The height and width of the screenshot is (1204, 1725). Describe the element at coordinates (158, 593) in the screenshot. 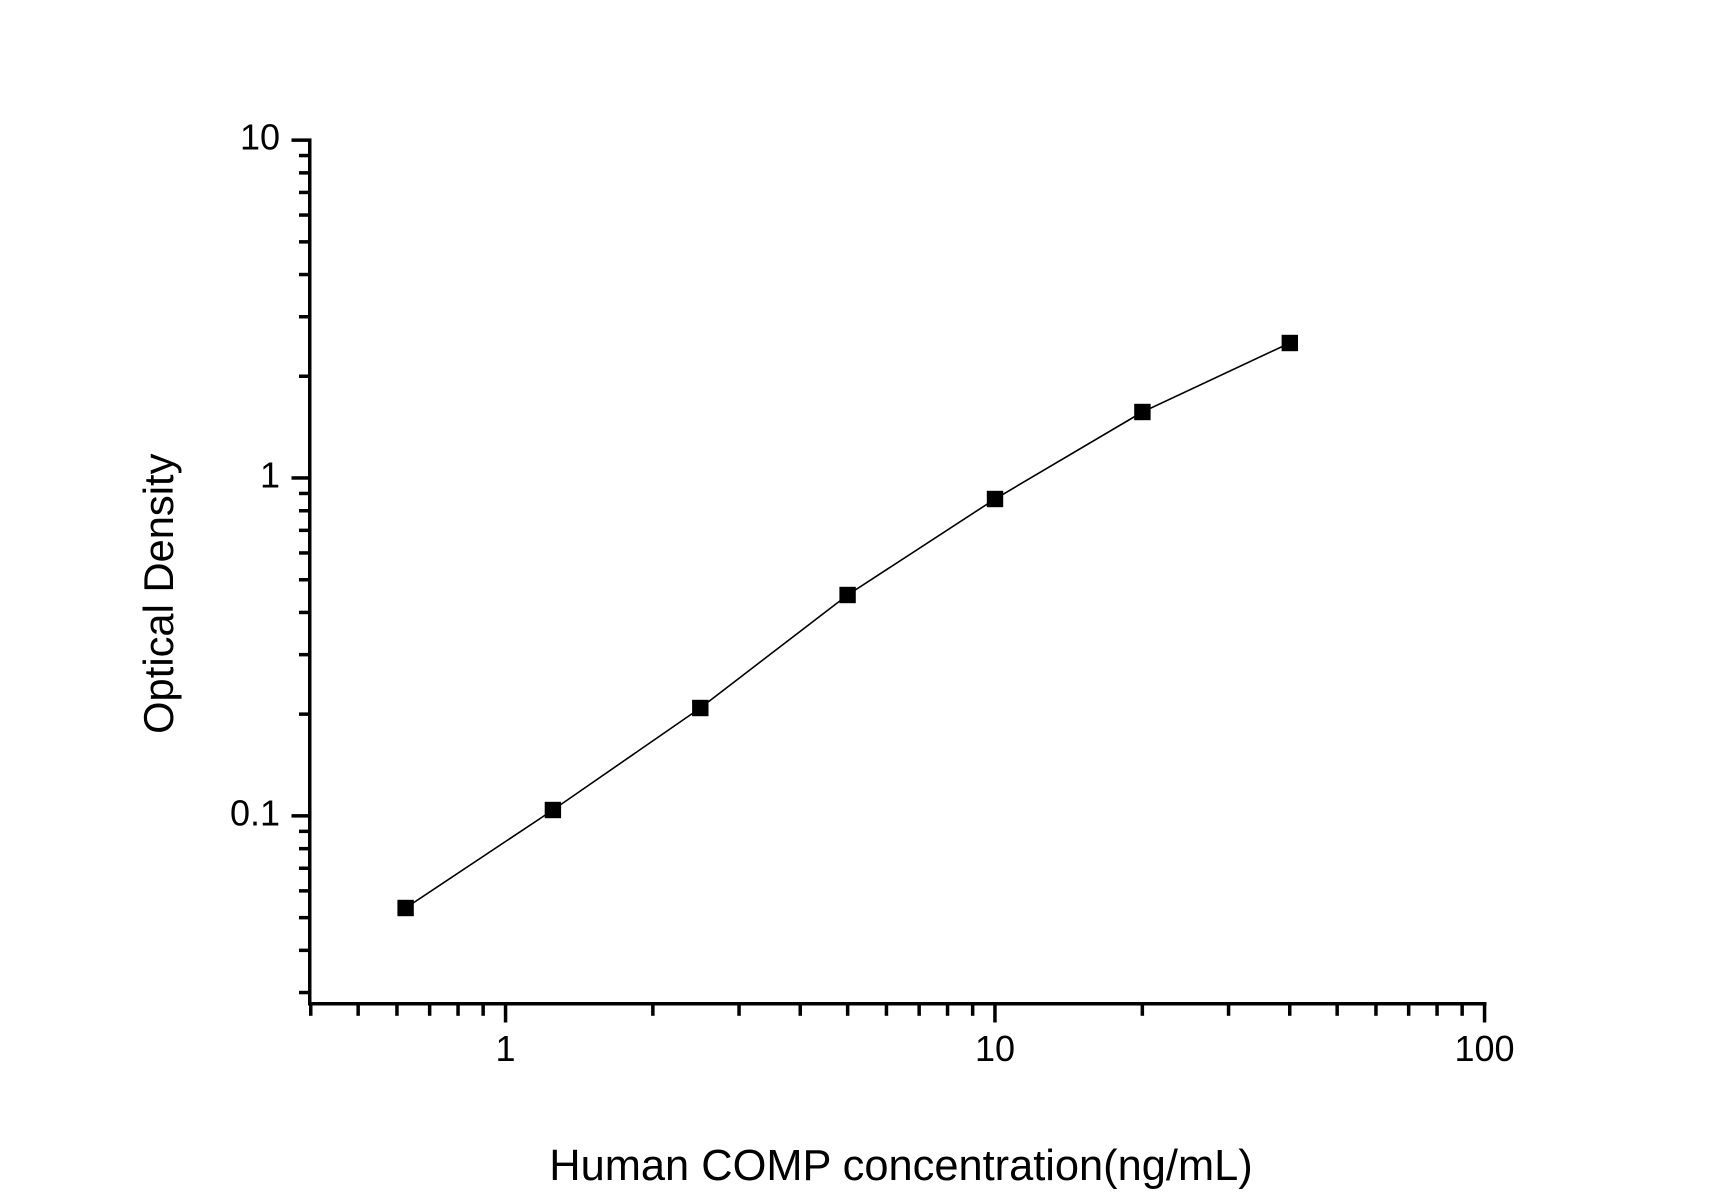

I see `svg-text: Optical Density` at that location.